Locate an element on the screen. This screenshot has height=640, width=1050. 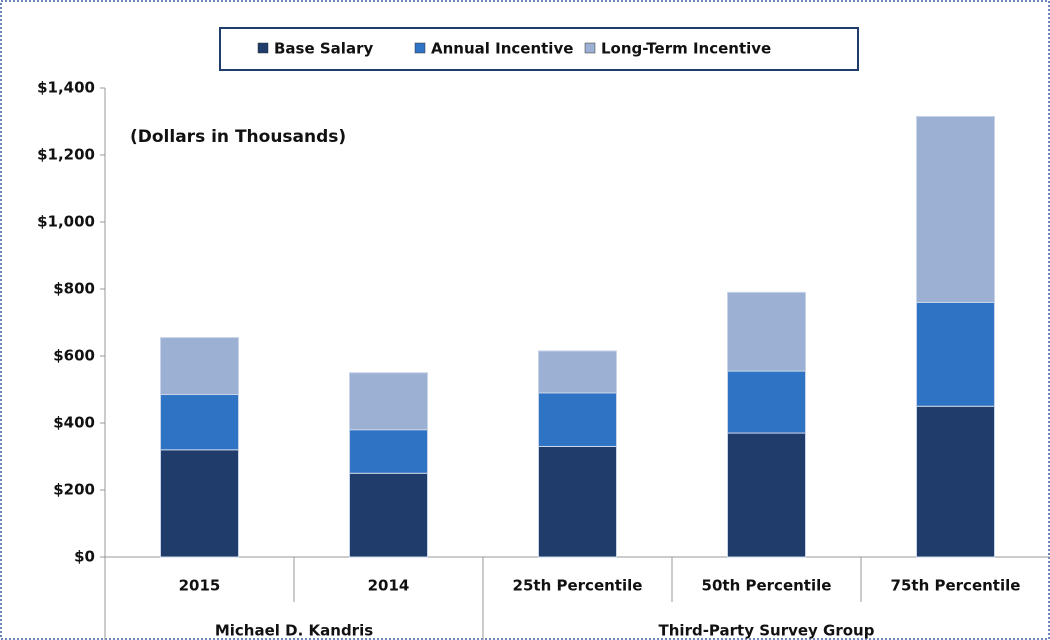
y-tick-label: $200 is located at coordinates (74, 490).